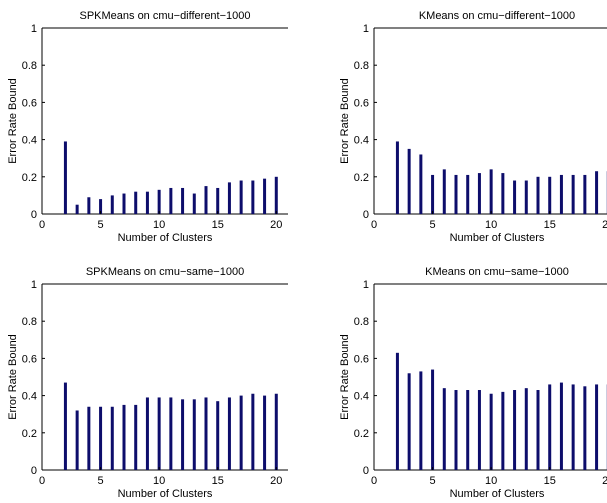 The image size is (607, 503). I want to click on chart-title: KMeans on cmu−different−1000, so click(497, 16).